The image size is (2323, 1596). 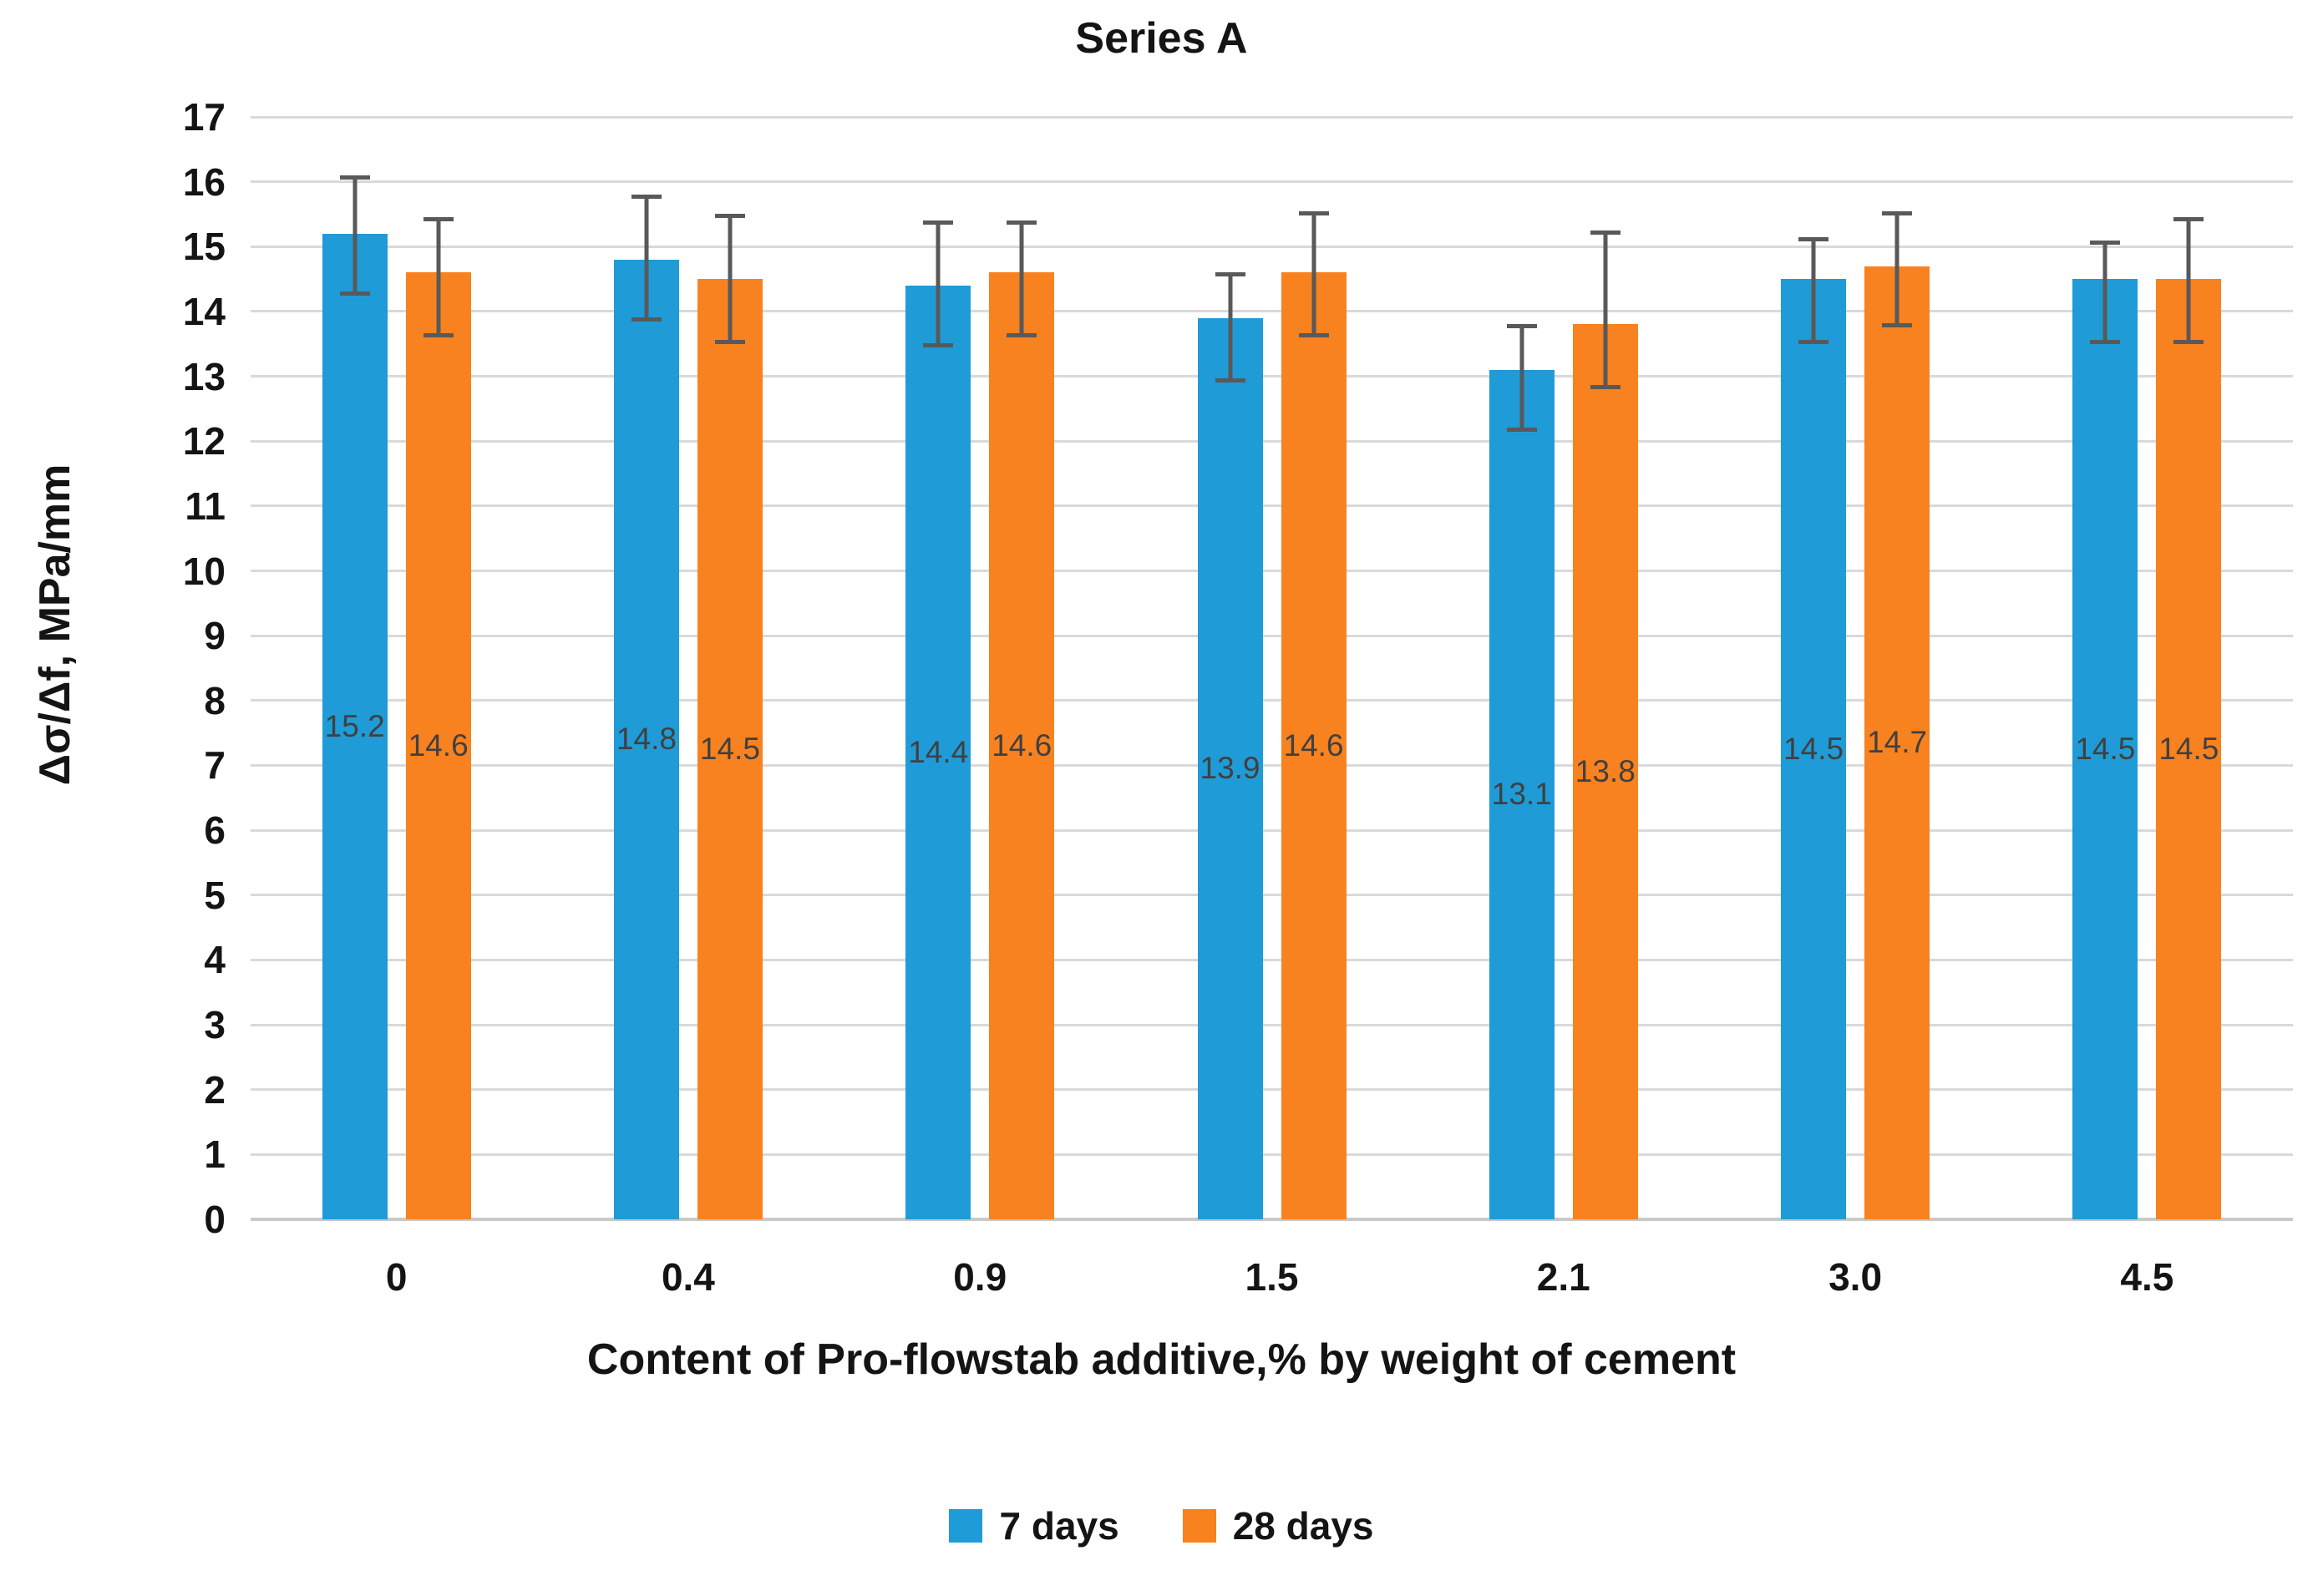 What do you see at coordinates (215, 1089) in the screenshot?
I see `y-tick-label: 2` at bounding box center [215, 1089].